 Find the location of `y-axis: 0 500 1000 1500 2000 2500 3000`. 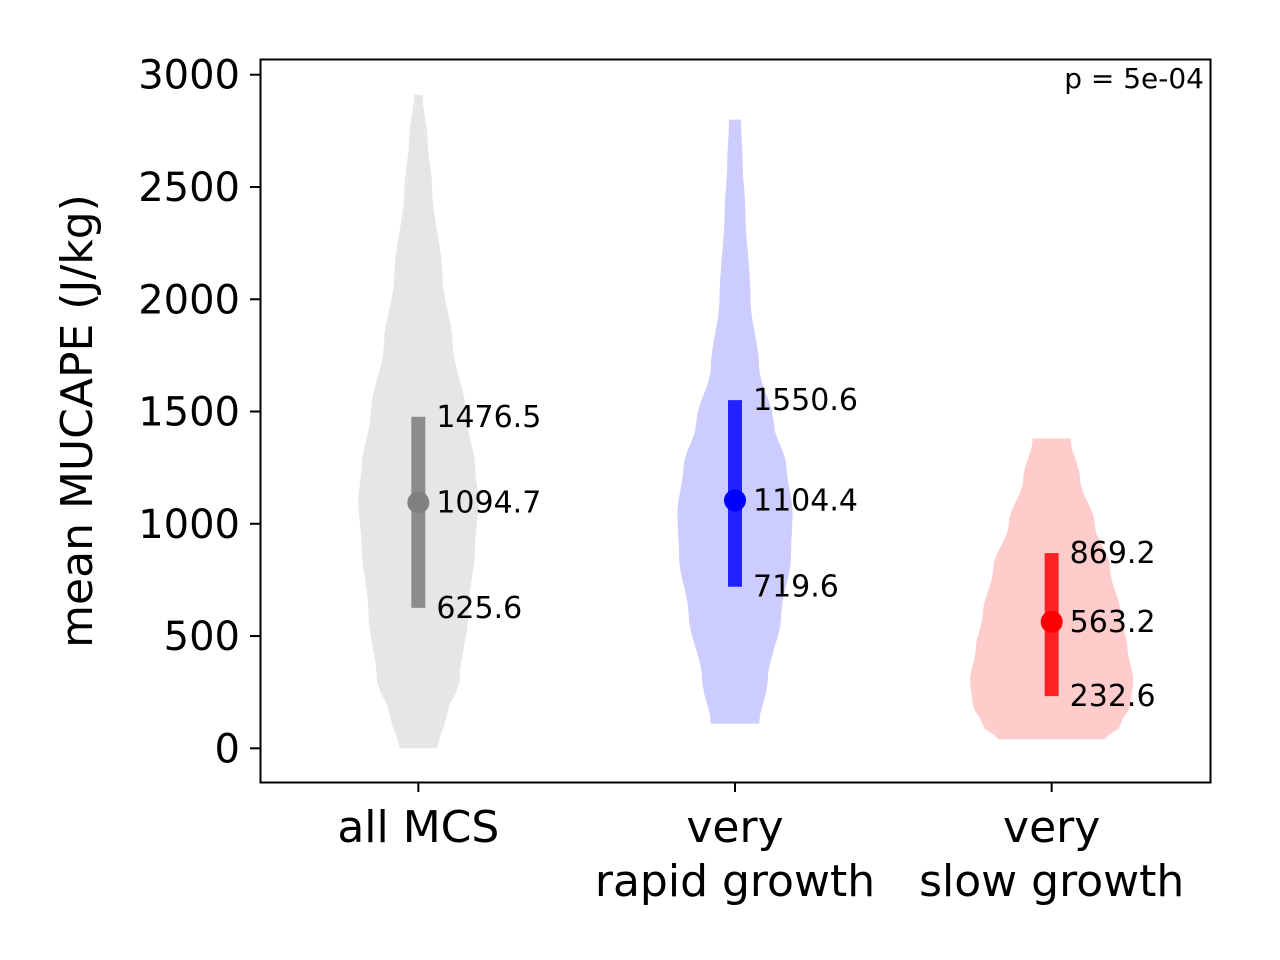

y-axis: 0 500 1000 1500 2000 2500 3000 is located at coordinates (199, 412).